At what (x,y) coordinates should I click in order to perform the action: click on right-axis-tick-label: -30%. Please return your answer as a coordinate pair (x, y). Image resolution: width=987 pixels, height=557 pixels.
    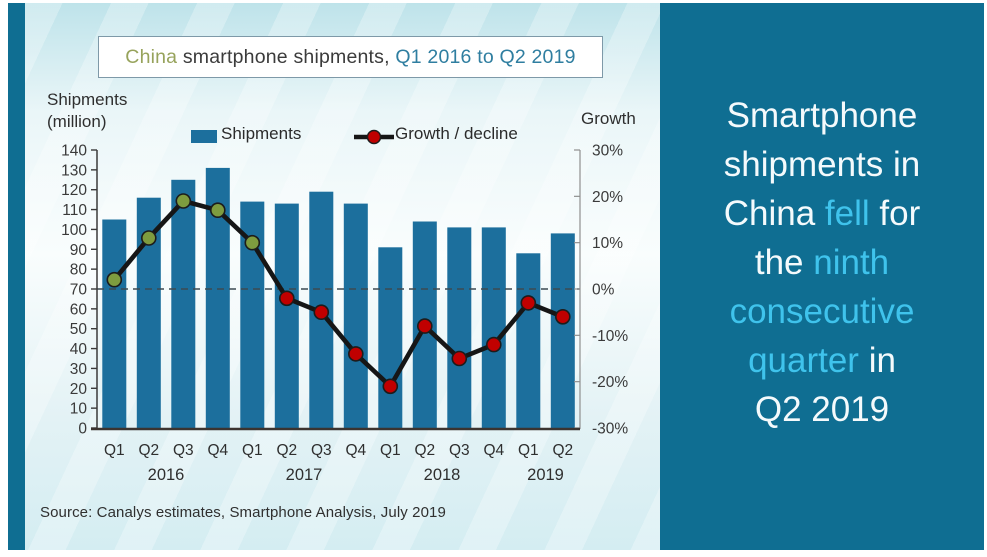
    Looking at the image, I should click on (610, 429).